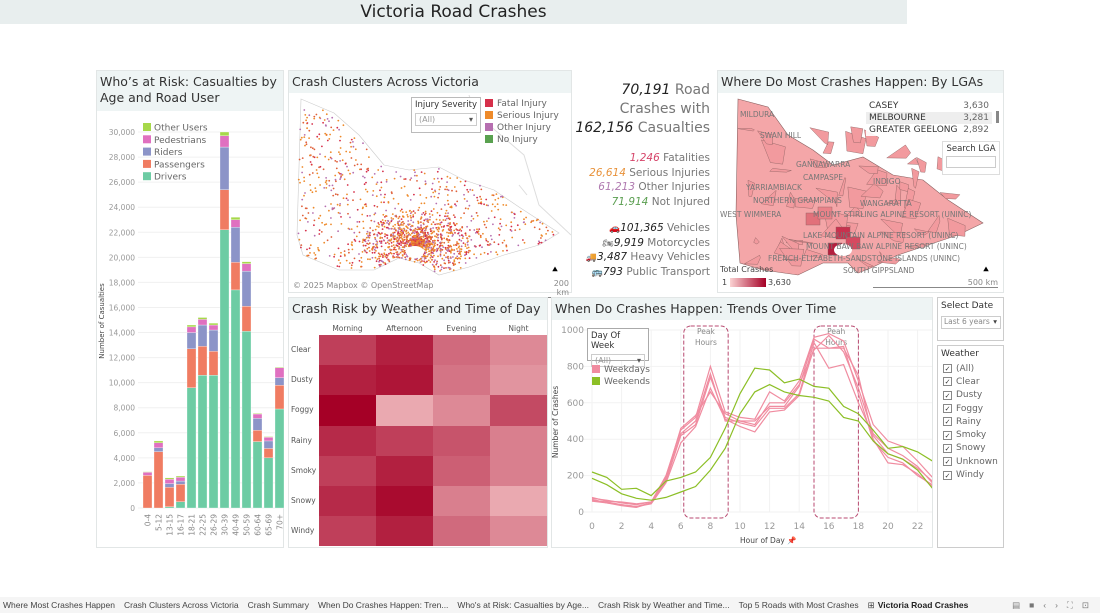 This screenshot has width=1100, height=613. I want to click on day-of-week-dropdown: (All), so click(618, 360).